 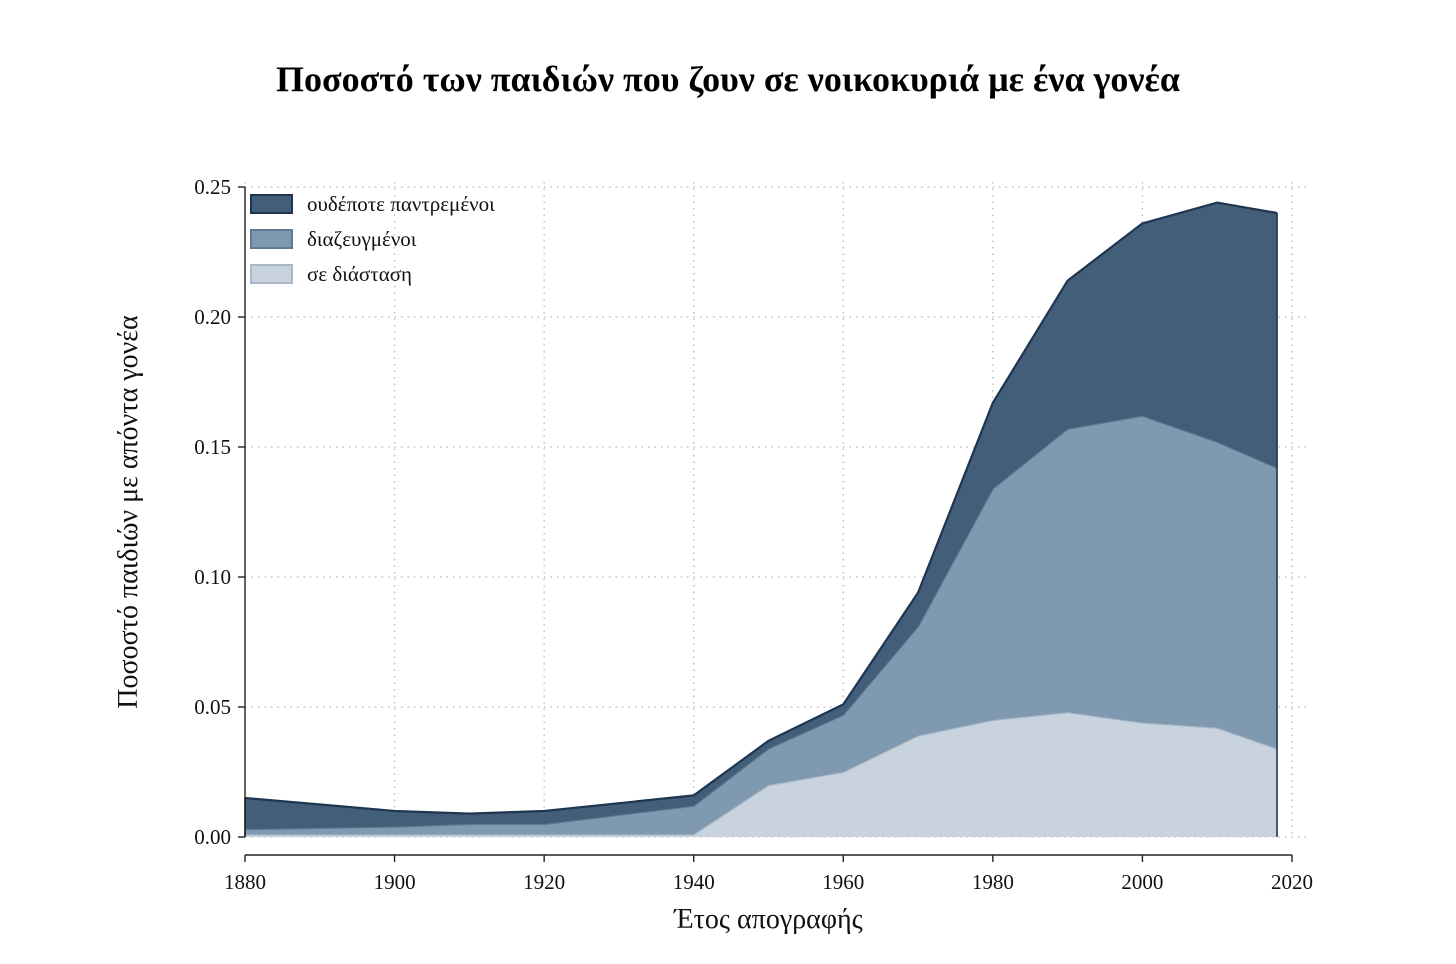 What do you see at coordinates (544, 882) in the screenshot?
I see `x-tick-label: 1920` at bounding box center [544, 882].